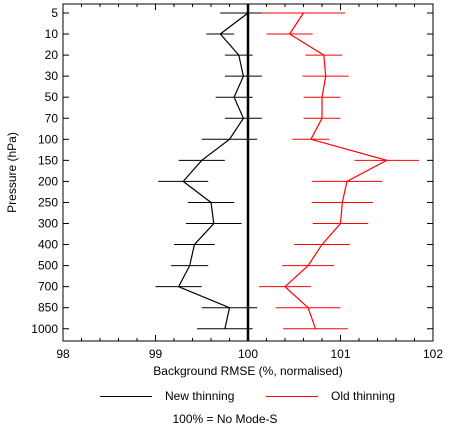 This screenshot has height=431, width=450. I want to click on x-tick-label: 100, so click(248, 354).